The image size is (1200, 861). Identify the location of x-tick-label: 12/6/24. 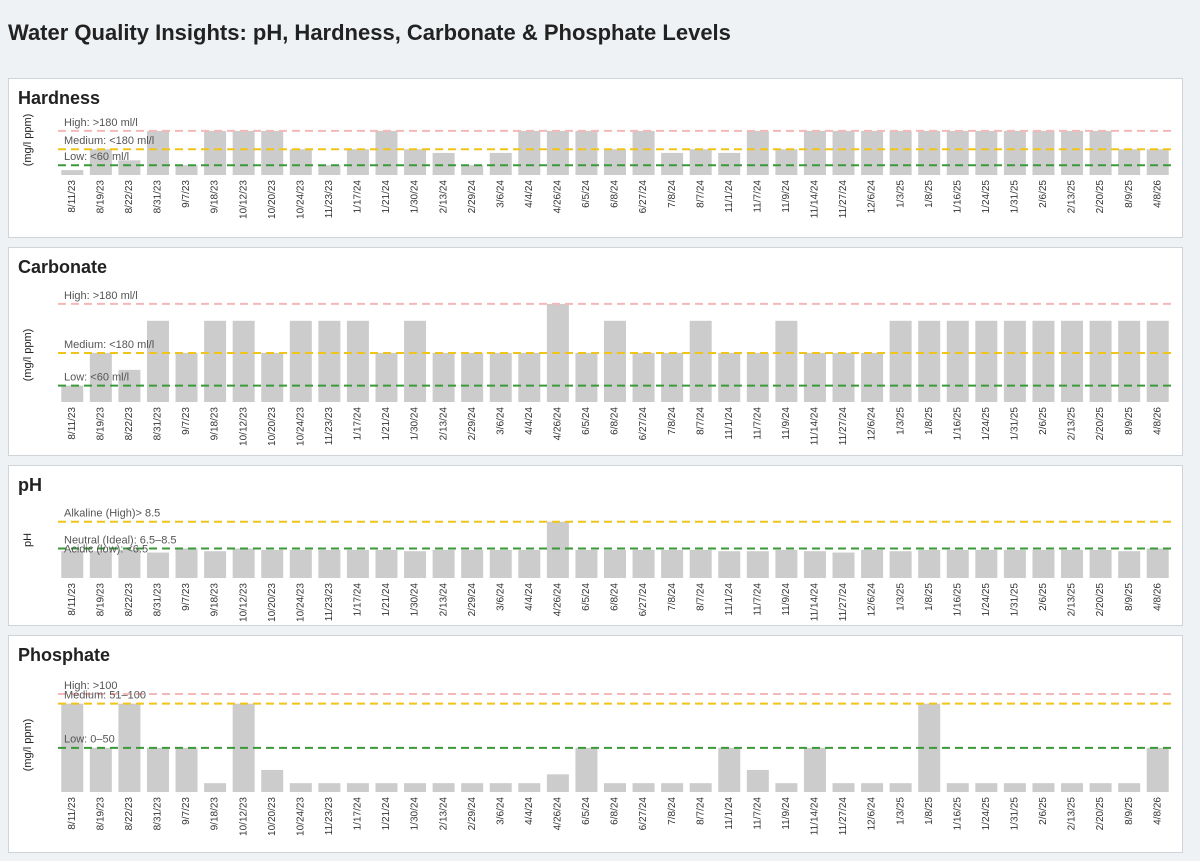
(872, 197).